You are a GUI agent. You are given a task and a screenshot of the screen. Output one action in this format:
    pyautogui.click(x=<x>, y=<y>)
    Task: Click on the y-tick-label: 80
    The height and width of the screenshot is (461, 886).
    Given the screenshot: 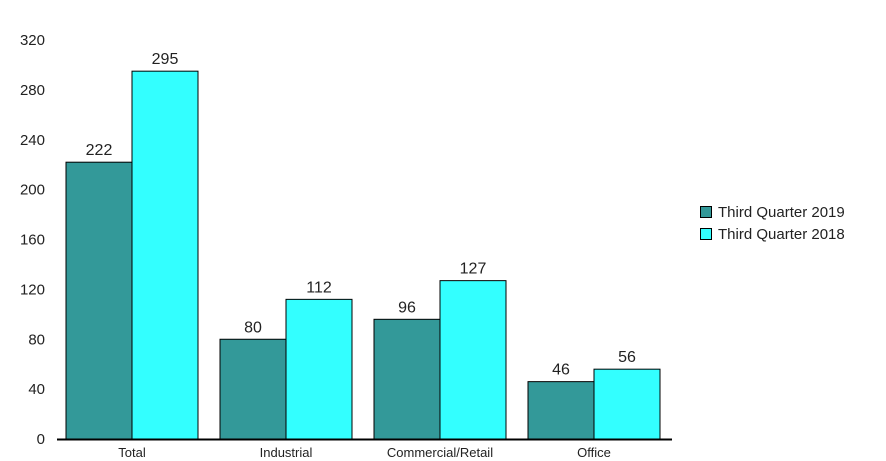 What is the action you would take?
    pyautogui.click(x=36, y=339)
    